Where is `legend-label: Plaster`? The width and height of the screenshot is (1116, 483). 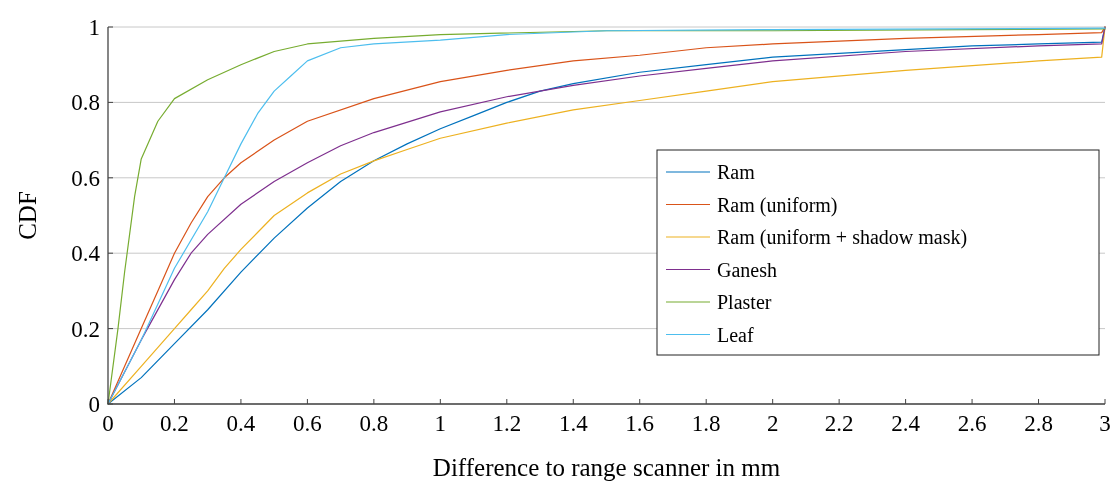
legend-label: Plaster is located at coordinates (744, 302).